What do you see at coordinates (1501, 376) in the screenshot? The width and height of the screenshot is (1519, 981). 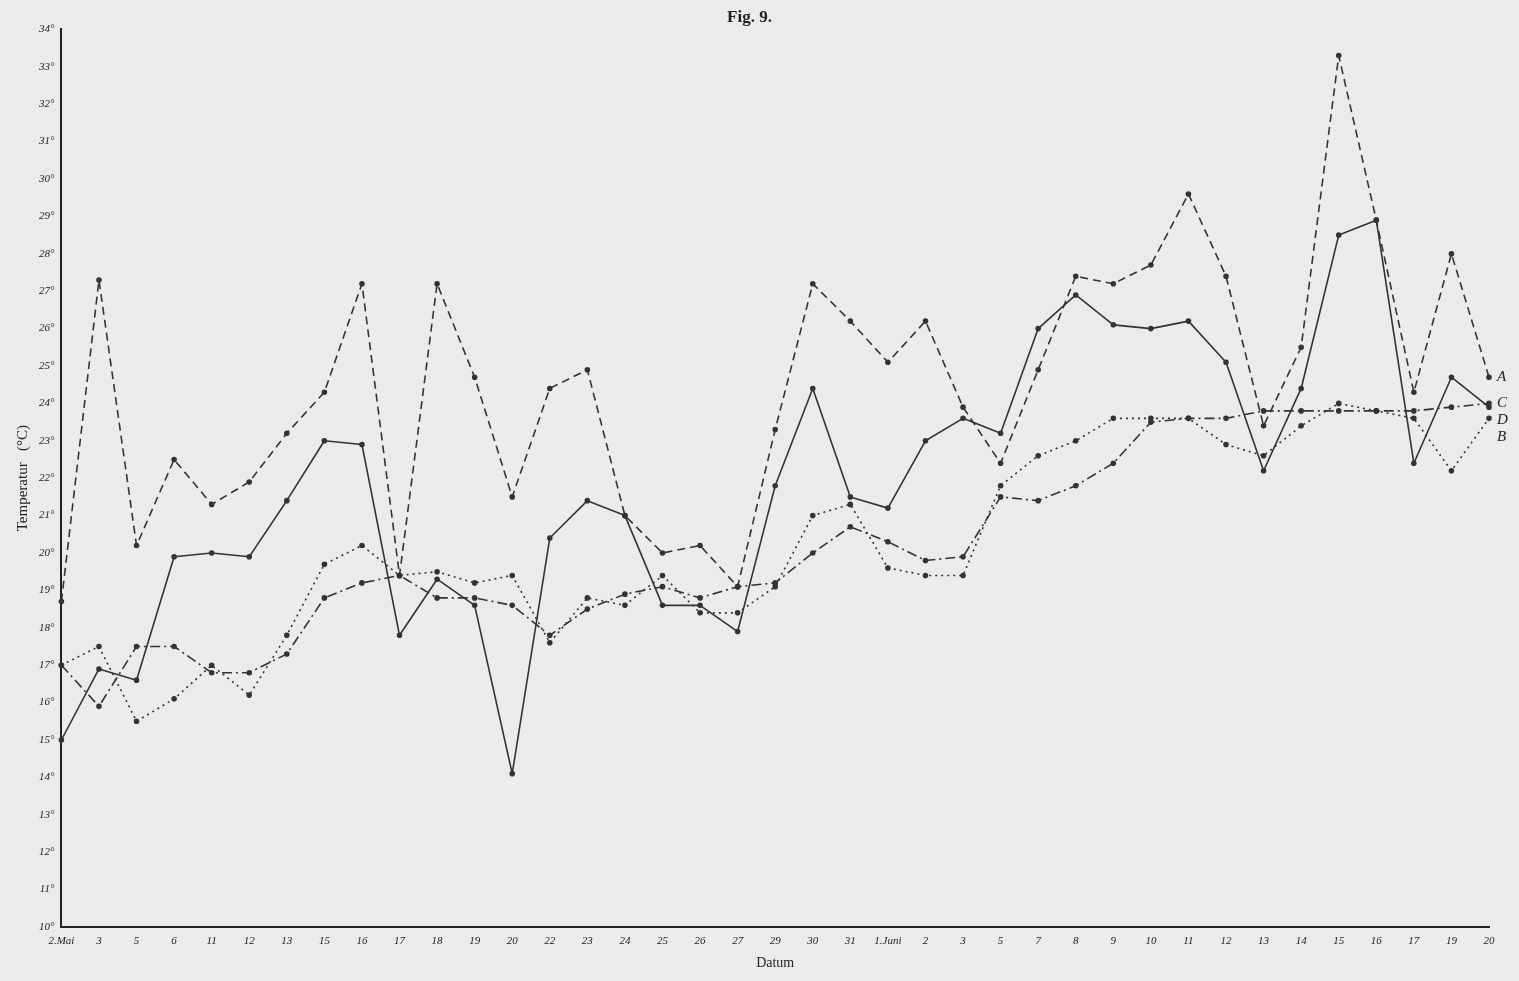 I see `series-label: A` at bounding box center [1501, 376].